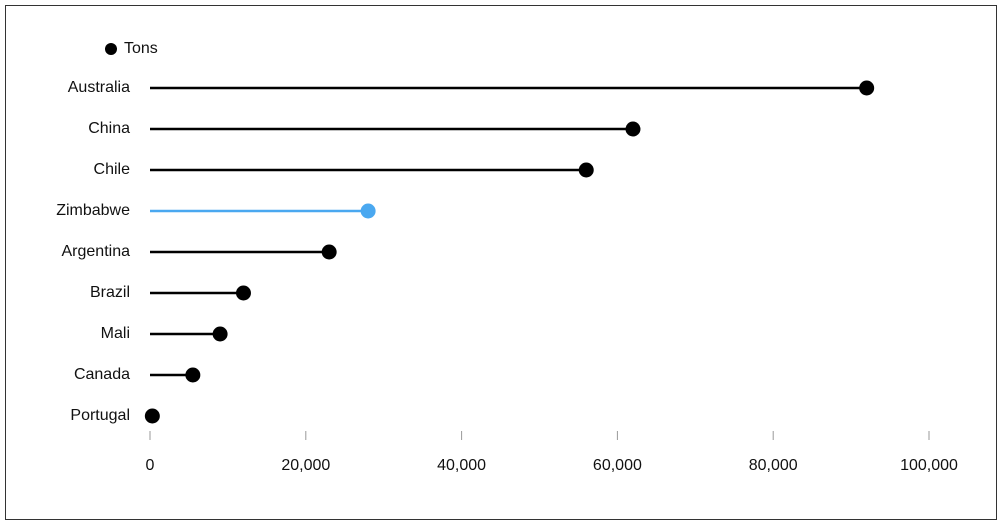 This screenshot has height=525, width=1002. Describe the element at coordinates (150, 465) in the screenshot. I see `x-tick-label: 0` at that location.